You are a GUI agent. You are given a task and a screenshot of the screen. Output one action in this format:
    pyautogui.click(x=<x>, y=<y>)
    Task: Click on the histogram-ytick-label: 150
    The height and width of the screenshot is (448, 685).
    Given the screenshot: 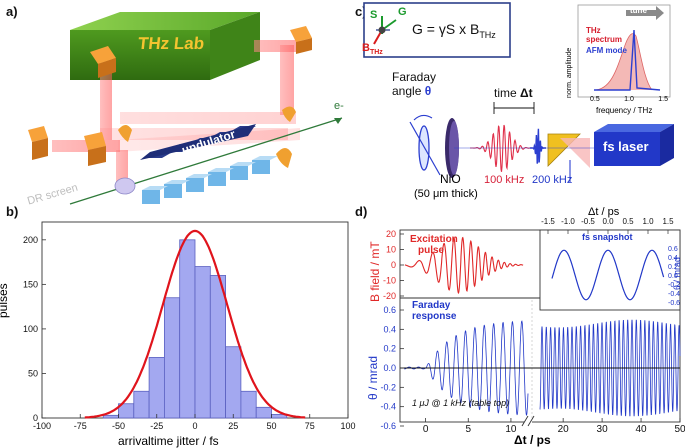 What is the action you would take?
    pyautogui.click(x=30, y=284)
    